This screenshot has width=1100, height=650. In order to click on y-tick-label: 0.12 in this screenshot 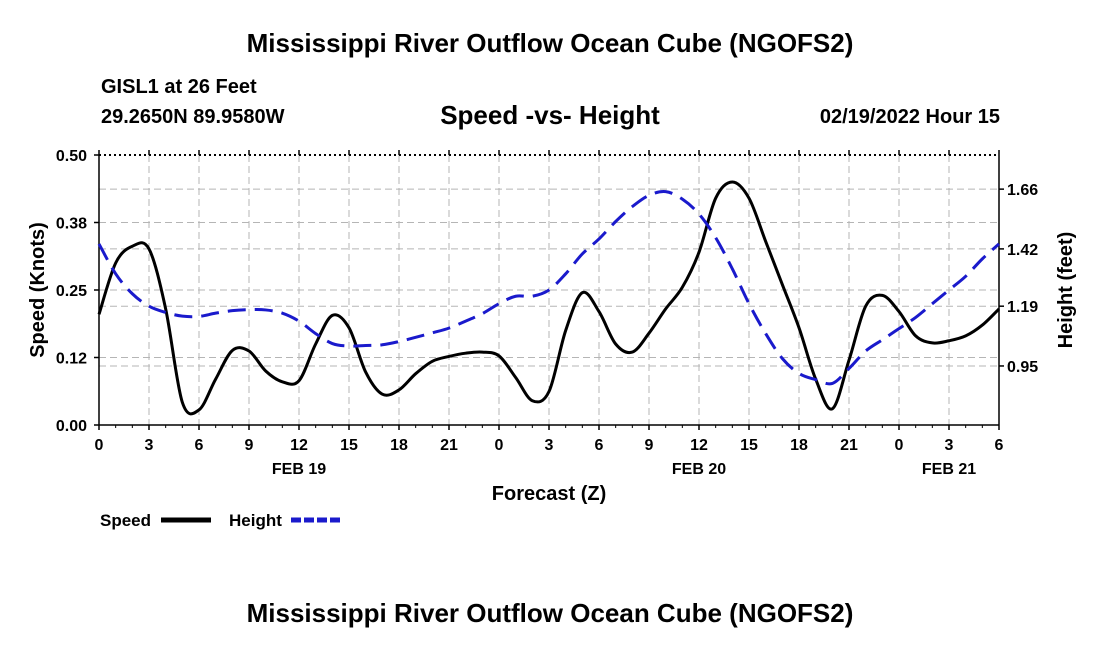, I will do `click(71, 359)`.